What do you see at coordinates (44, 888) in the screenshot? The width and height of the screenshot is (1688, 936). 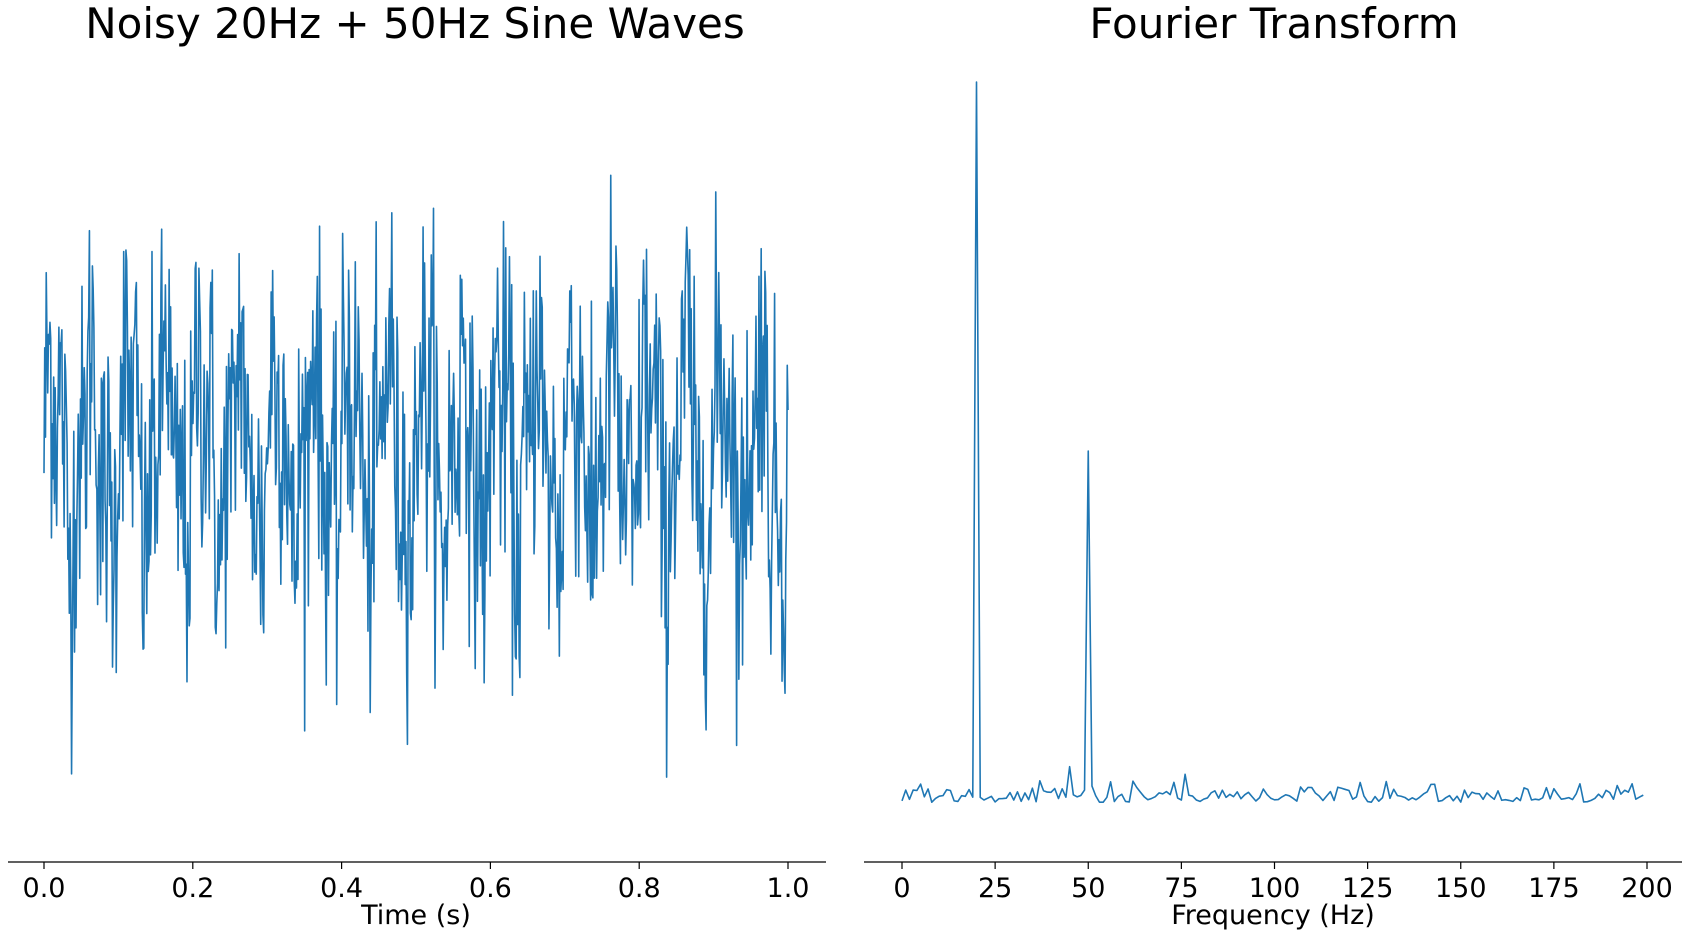 I see `x-tick-label: 0.0` at bounding box center [44, 888].